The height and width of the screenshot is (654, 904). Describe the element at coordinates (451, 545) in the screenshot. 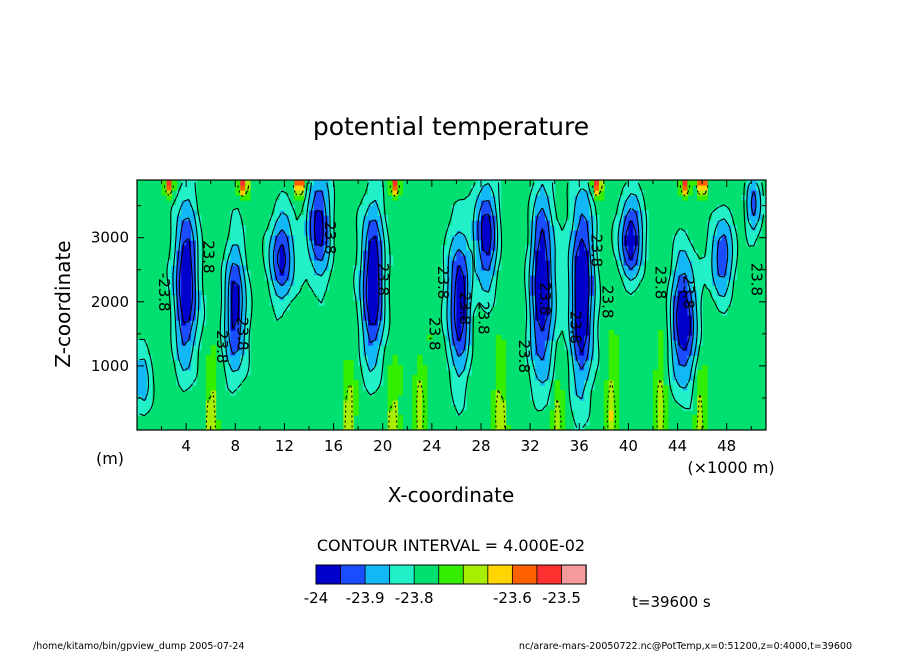

I see `contour-interval-text: CONTOUR INTERVAL = 4.000E-02` at that location.